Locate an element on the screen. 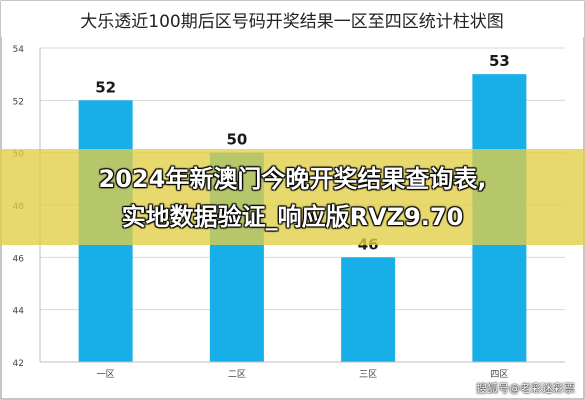 Image resolution: width=585 pixels, height=400 pixels. x-tick-label: 三区 is located at coordinates (368, 374).